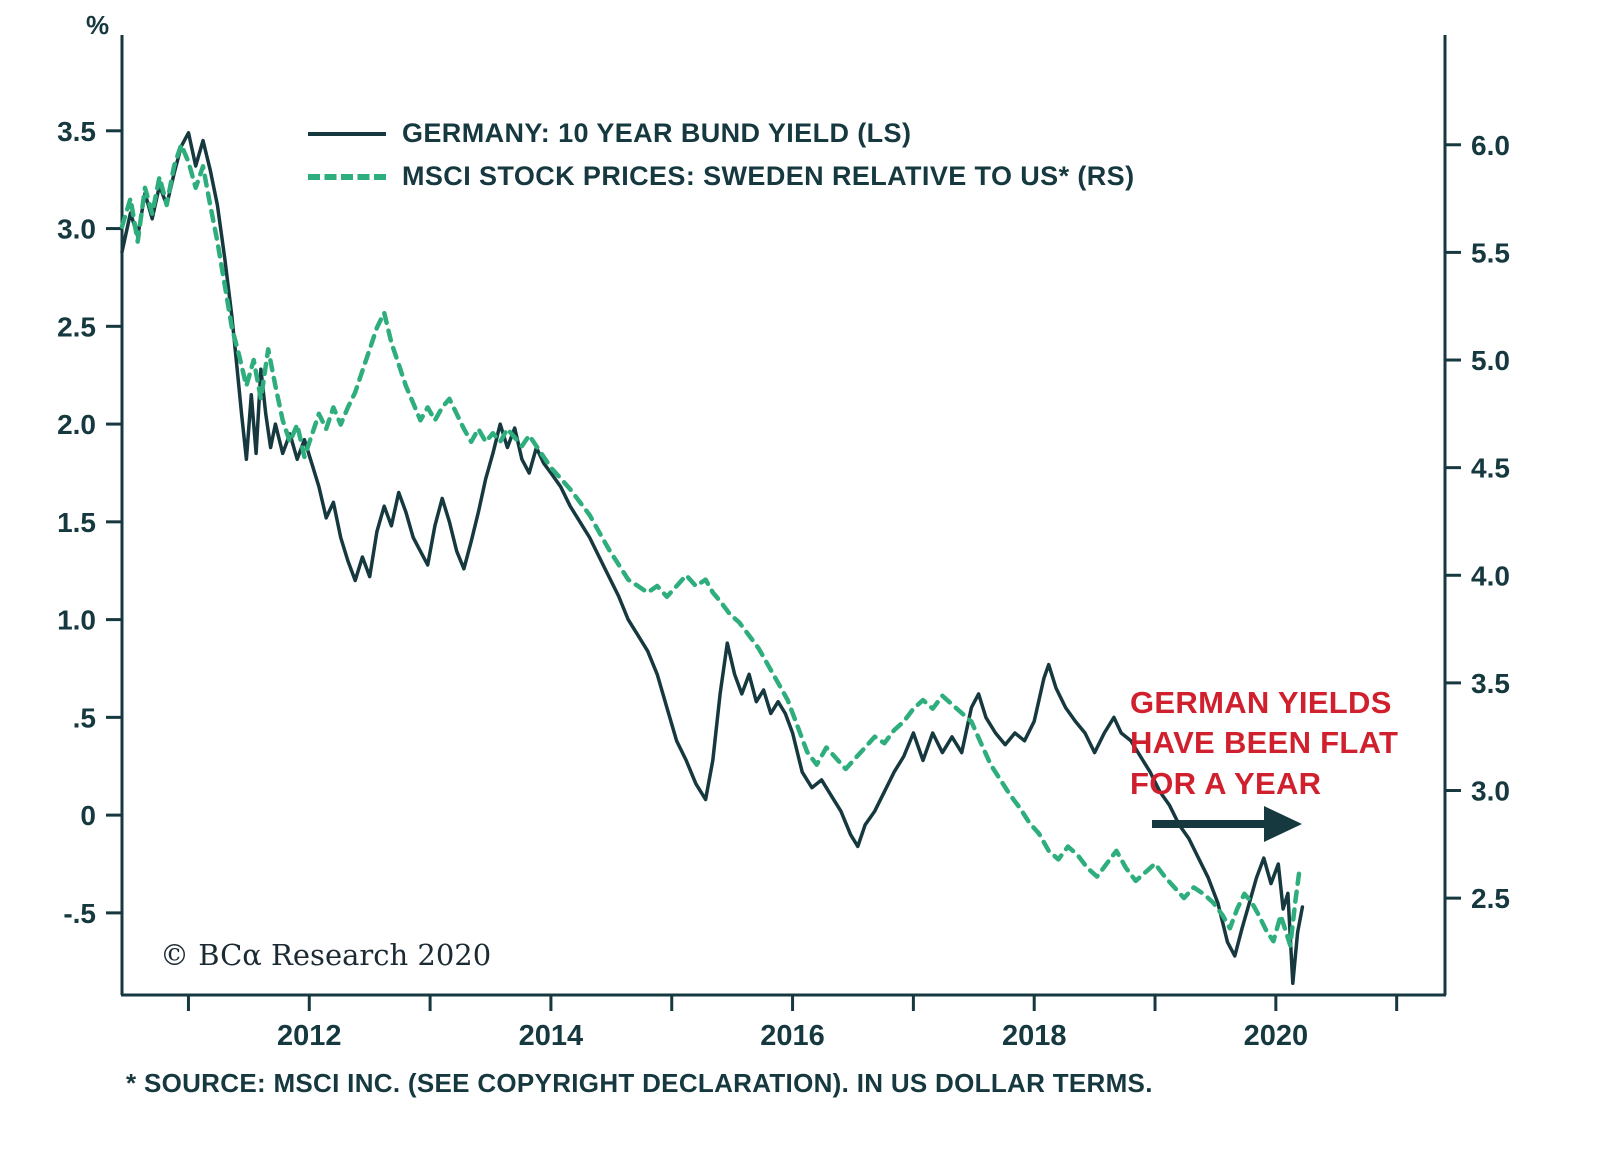 Image resolution: width=1600 pixels, height=1160 pixels. Describe the element at coordinates (76, 620) in the screenshot. I see `left-axis-tick-label: 1.0` at that location.